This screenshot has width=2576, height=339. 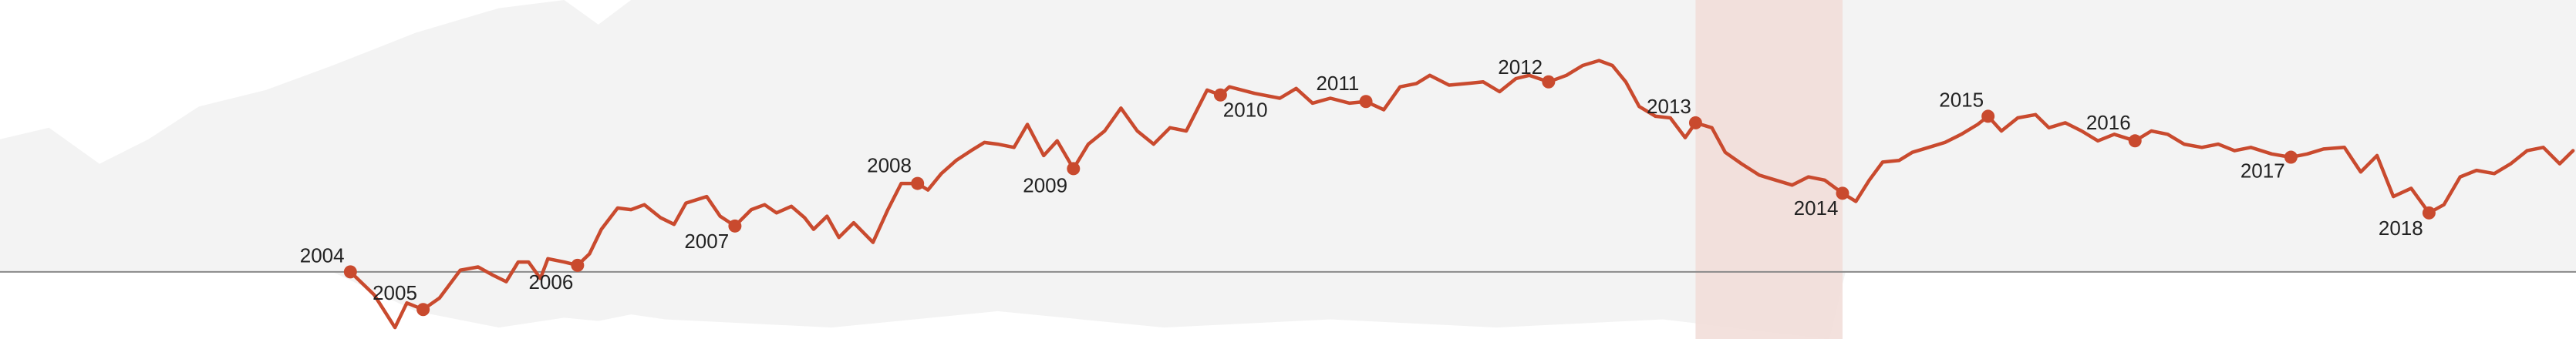 I want to click on annotation-label: 2016, so click(x=2108, y=123).